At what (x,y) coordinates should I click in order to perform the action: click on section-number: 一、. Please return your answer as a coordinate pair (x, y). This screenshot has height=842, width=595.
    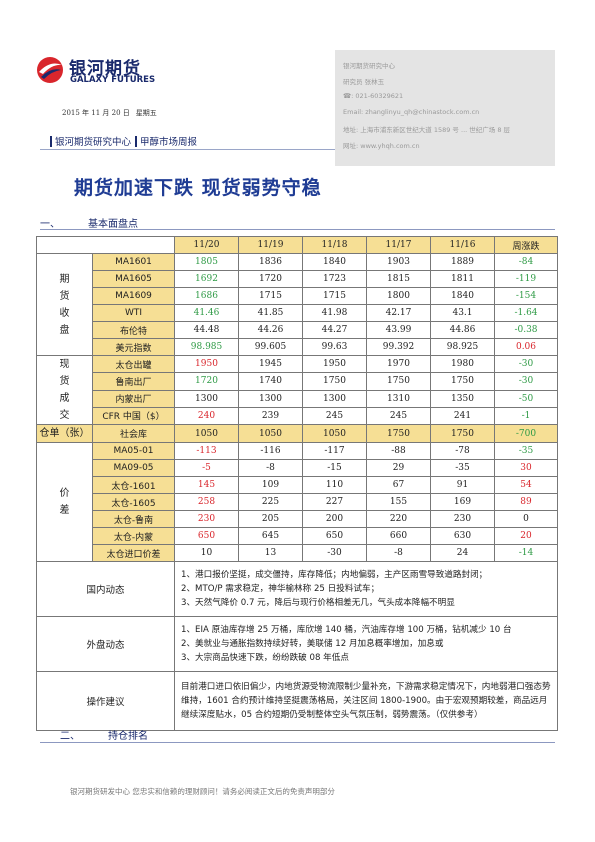
    Looking at the image, I should click on (50, 224).